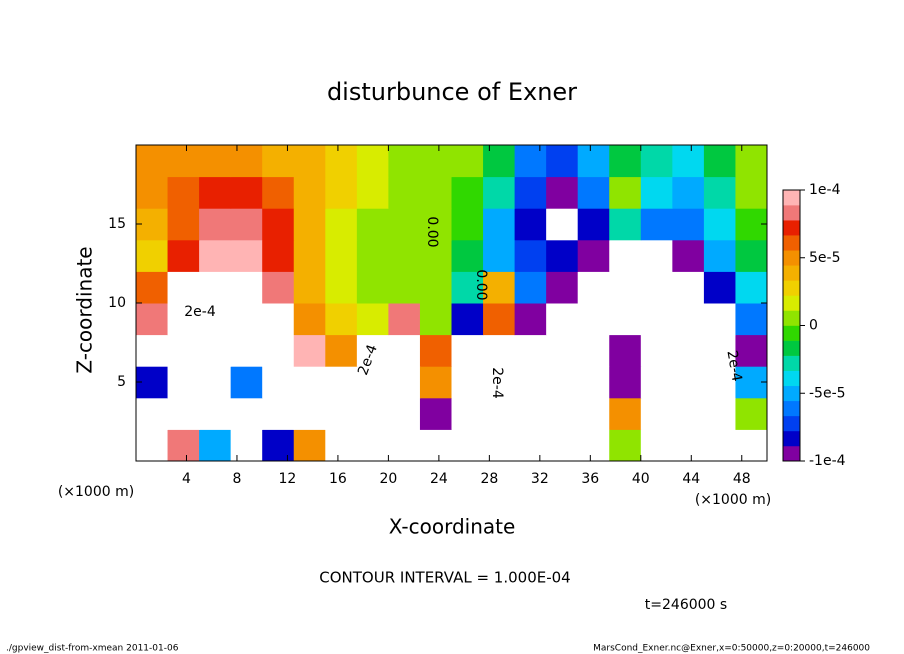 The image size is (904, 654). I want to click on x-tick-label: 32, so click(540, 479).